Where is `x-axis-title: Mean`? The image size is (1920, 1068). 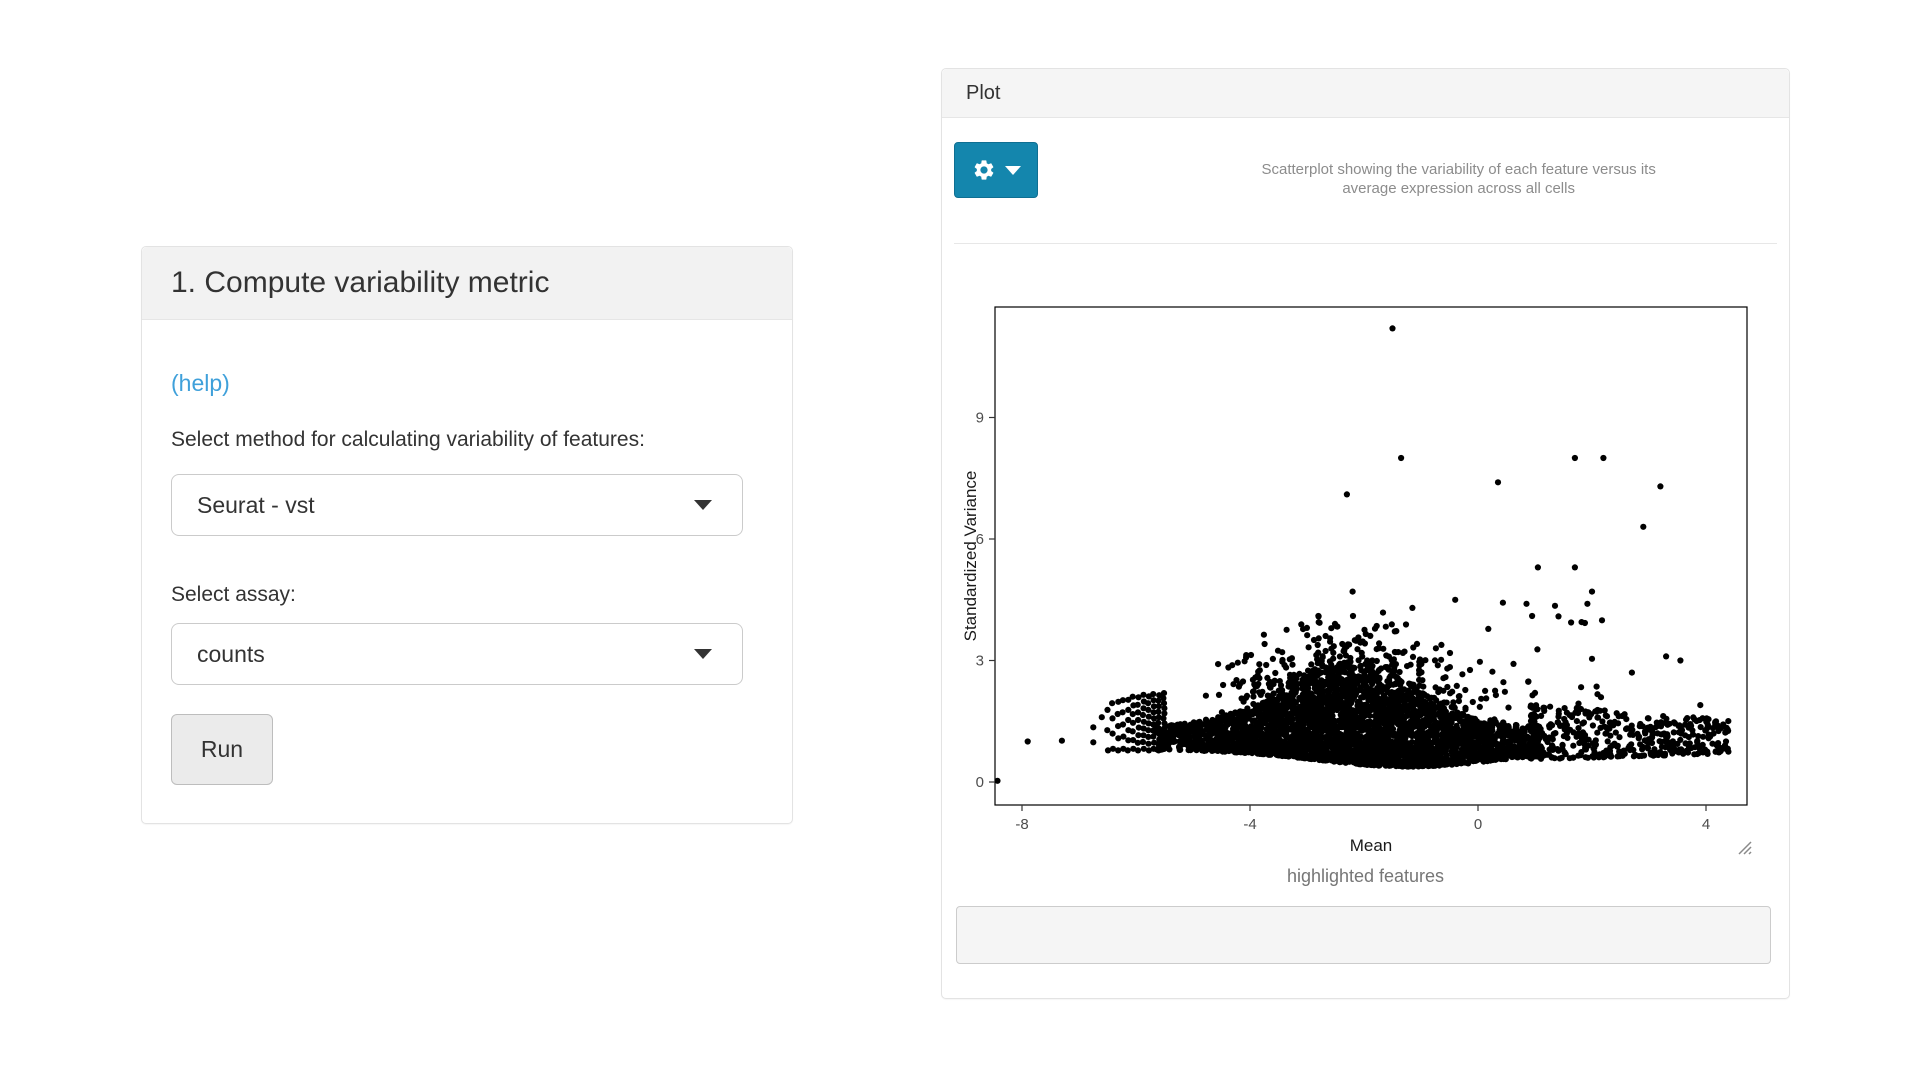
x-axis-title: Mean is located at coordinates (1371, 845).